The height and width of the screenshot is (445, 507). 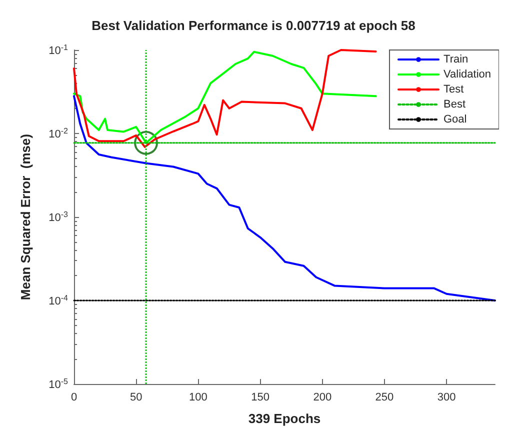 I want to click on x-tick-label: 100, so click(x=198, y=398).